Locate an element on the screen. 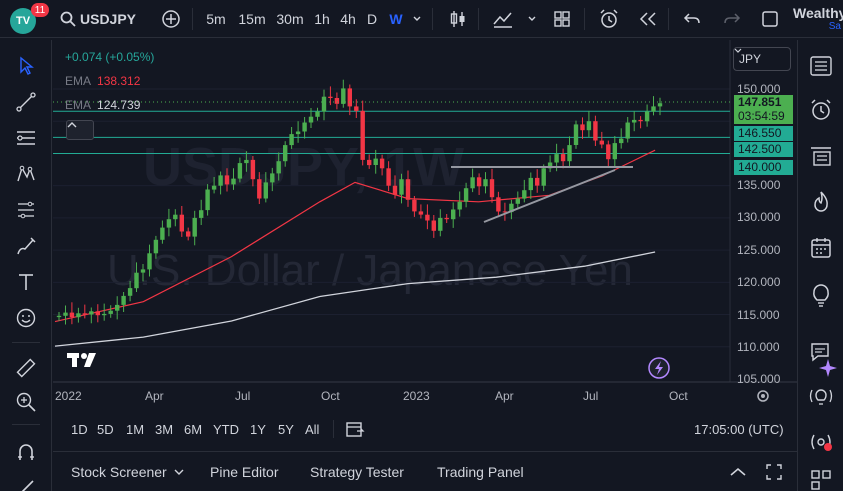 The width and height of the screenshot is (843, 491). compare-symbol-button is located at coordinates (171, 19).